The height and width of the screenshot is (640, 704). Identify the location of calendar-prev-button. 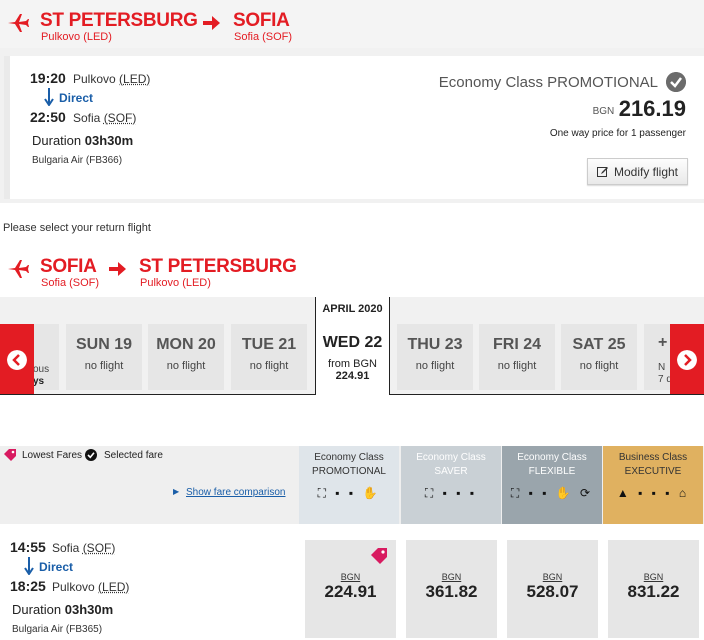
(17, 359).